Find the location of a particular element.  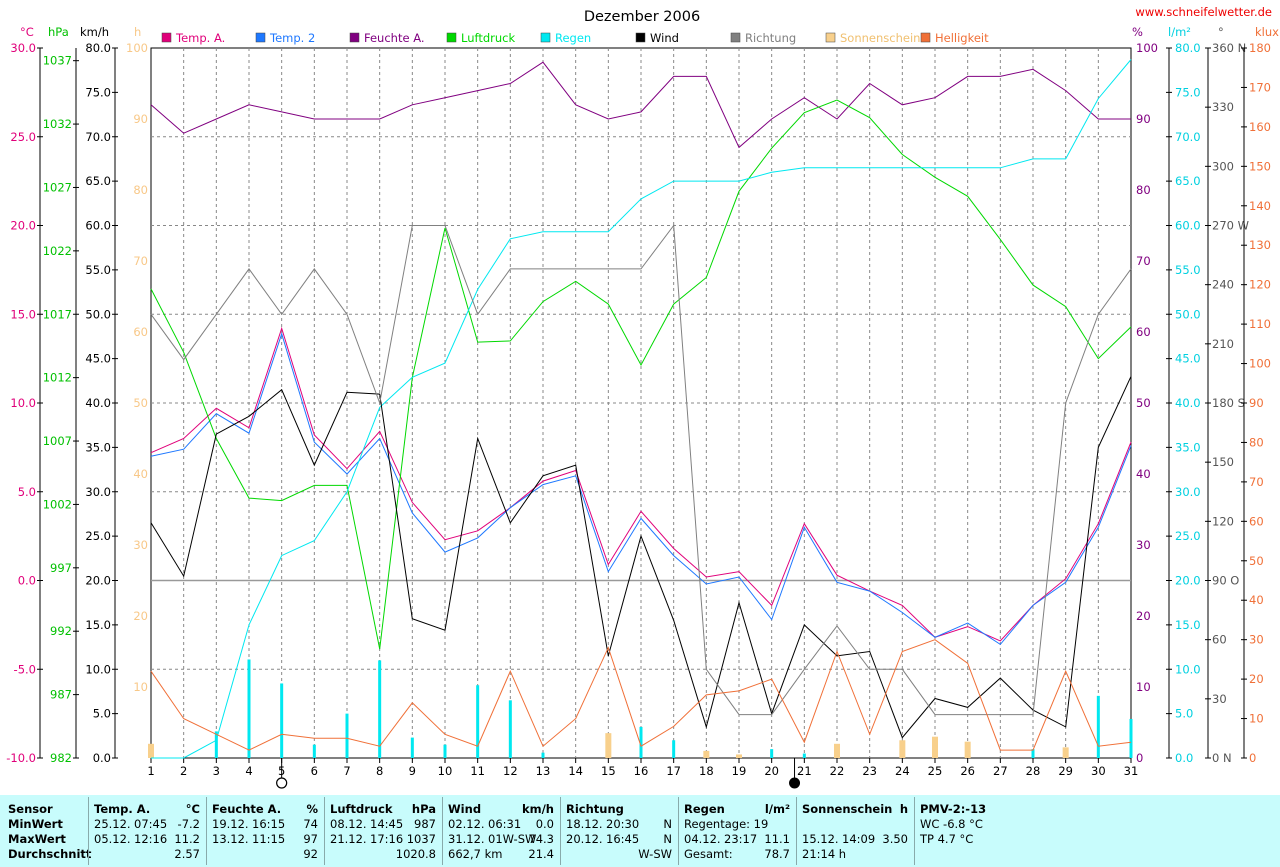

x-tick-label: 23 is located at coordinates (869, 771).